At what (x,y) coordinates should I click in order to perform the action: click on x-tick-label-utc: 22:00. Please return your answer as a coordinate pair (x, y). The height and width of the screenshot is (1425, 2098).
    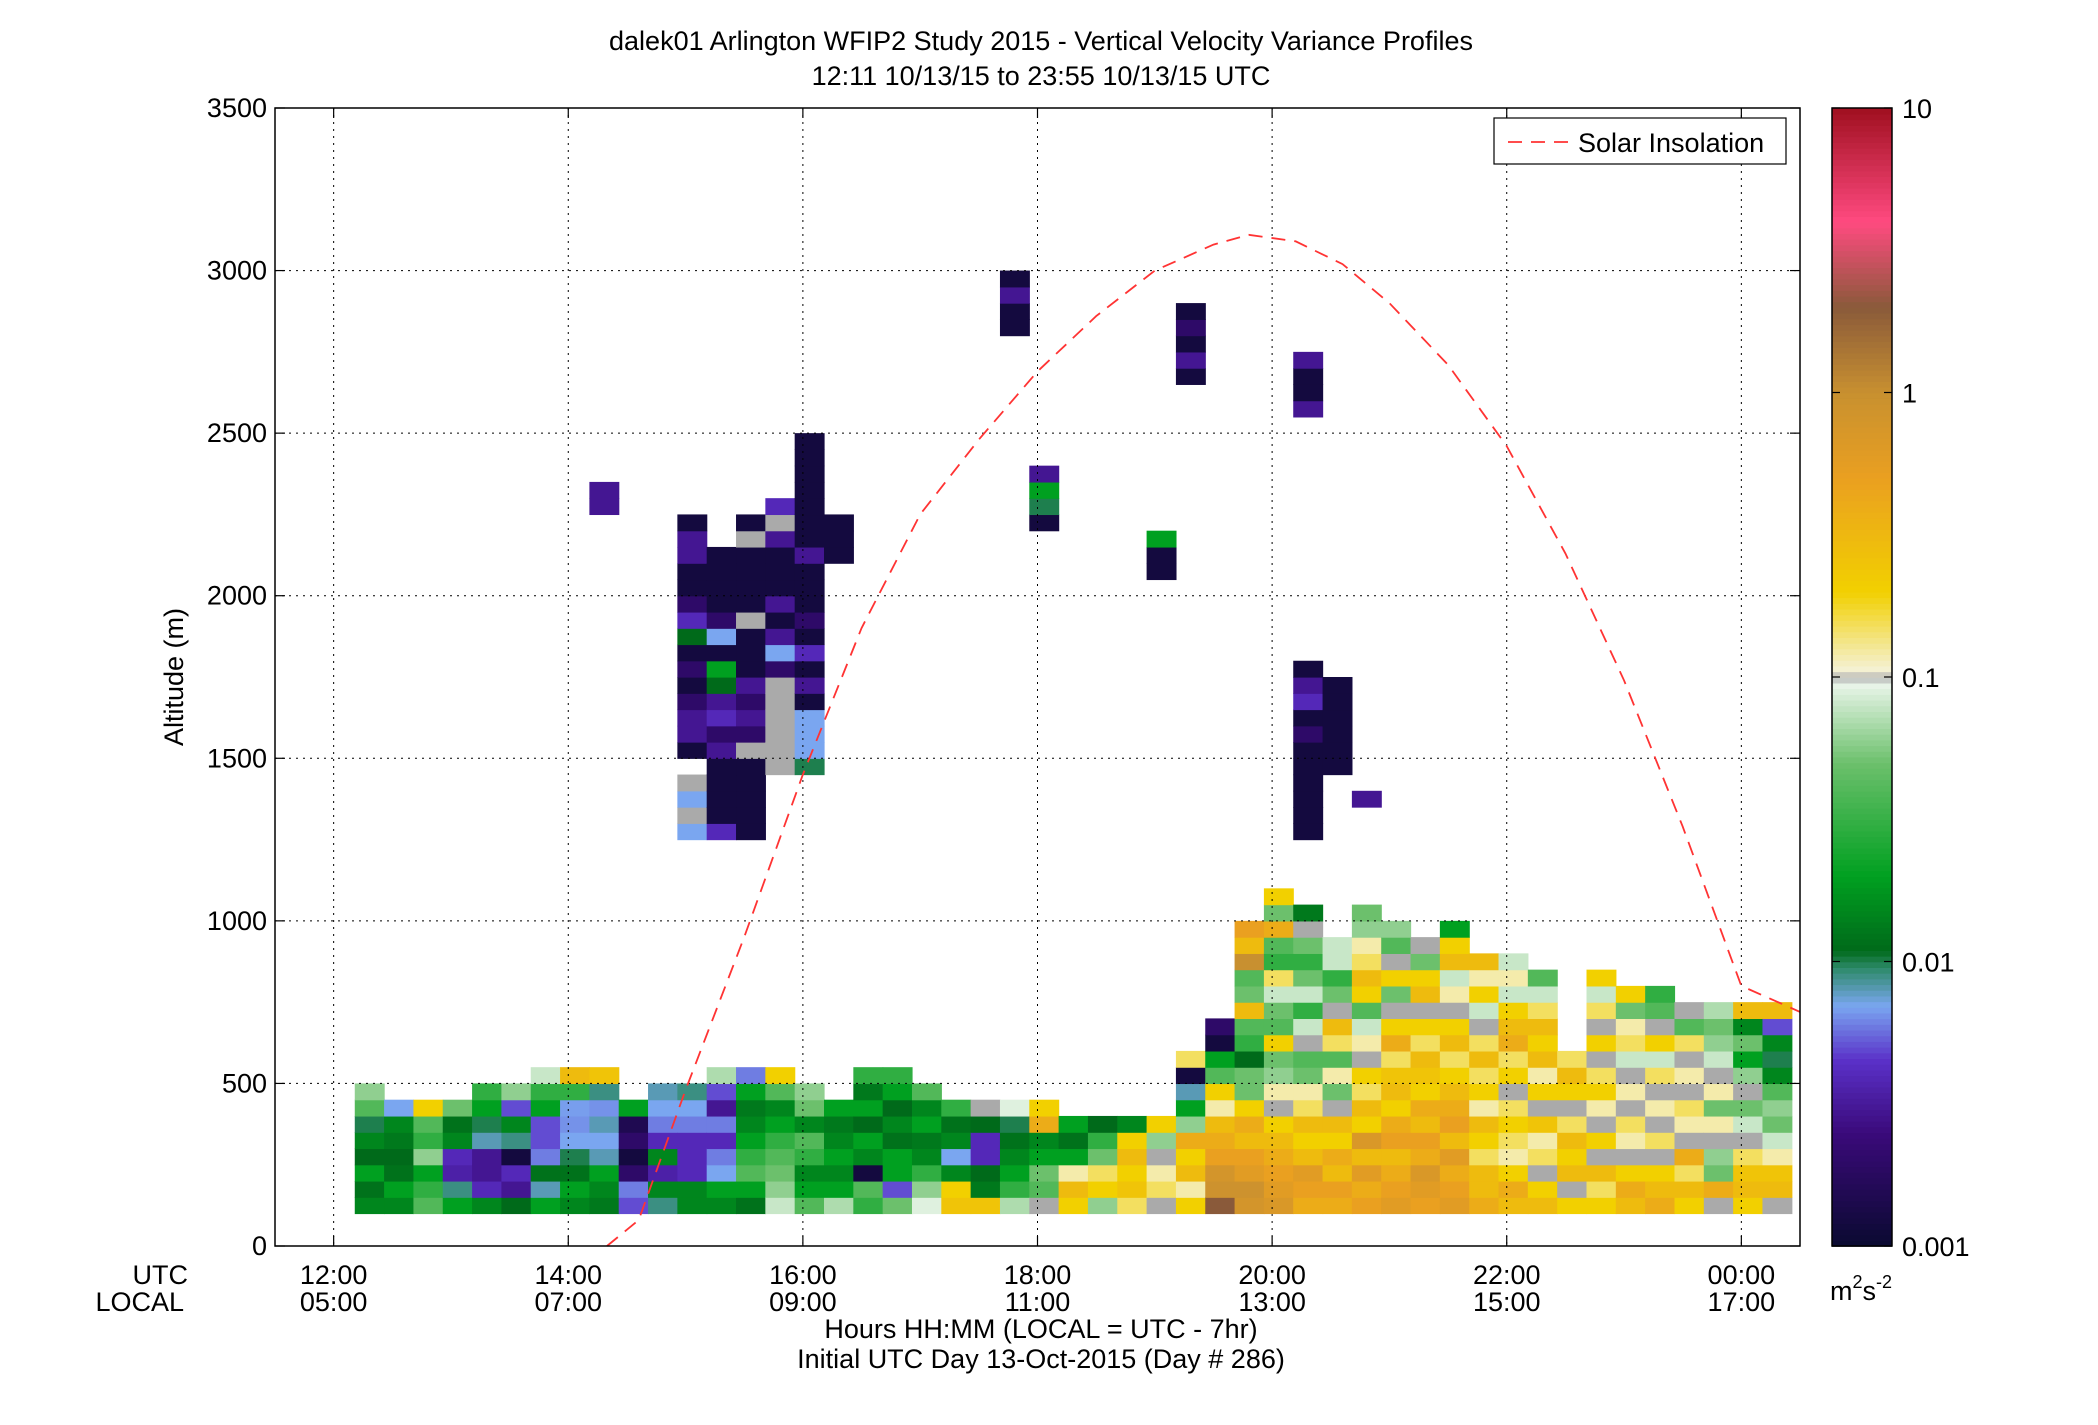
    Looking at the image, I should click on (1507, 1275).